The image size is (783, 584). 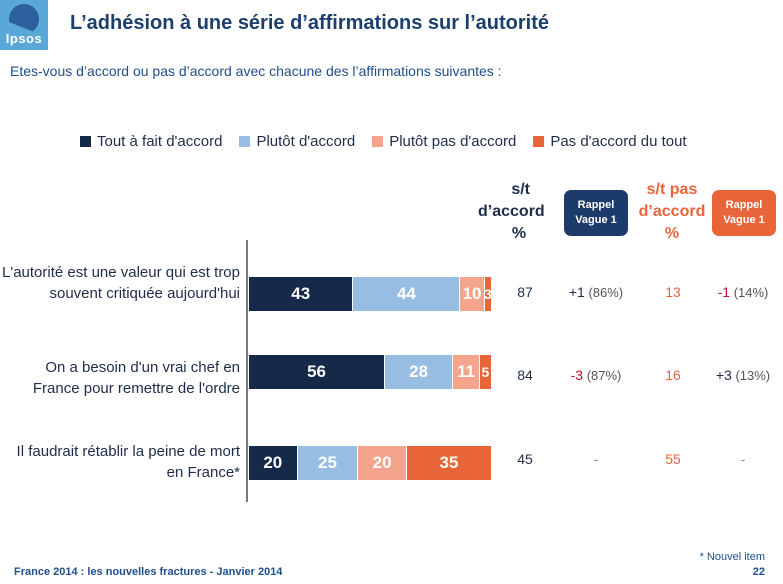 I want to click on st-pas-accord-value: 13, so click(x=673, y=292).